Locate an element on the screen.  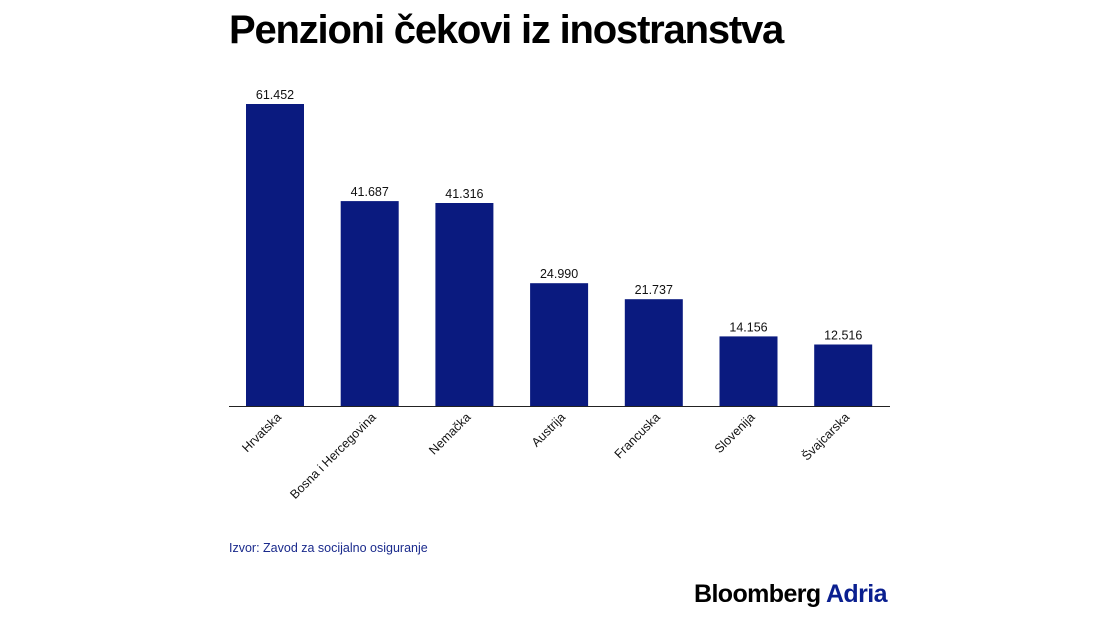
category-label-slovenija: Slovenija is located at coordinates (735, 433).